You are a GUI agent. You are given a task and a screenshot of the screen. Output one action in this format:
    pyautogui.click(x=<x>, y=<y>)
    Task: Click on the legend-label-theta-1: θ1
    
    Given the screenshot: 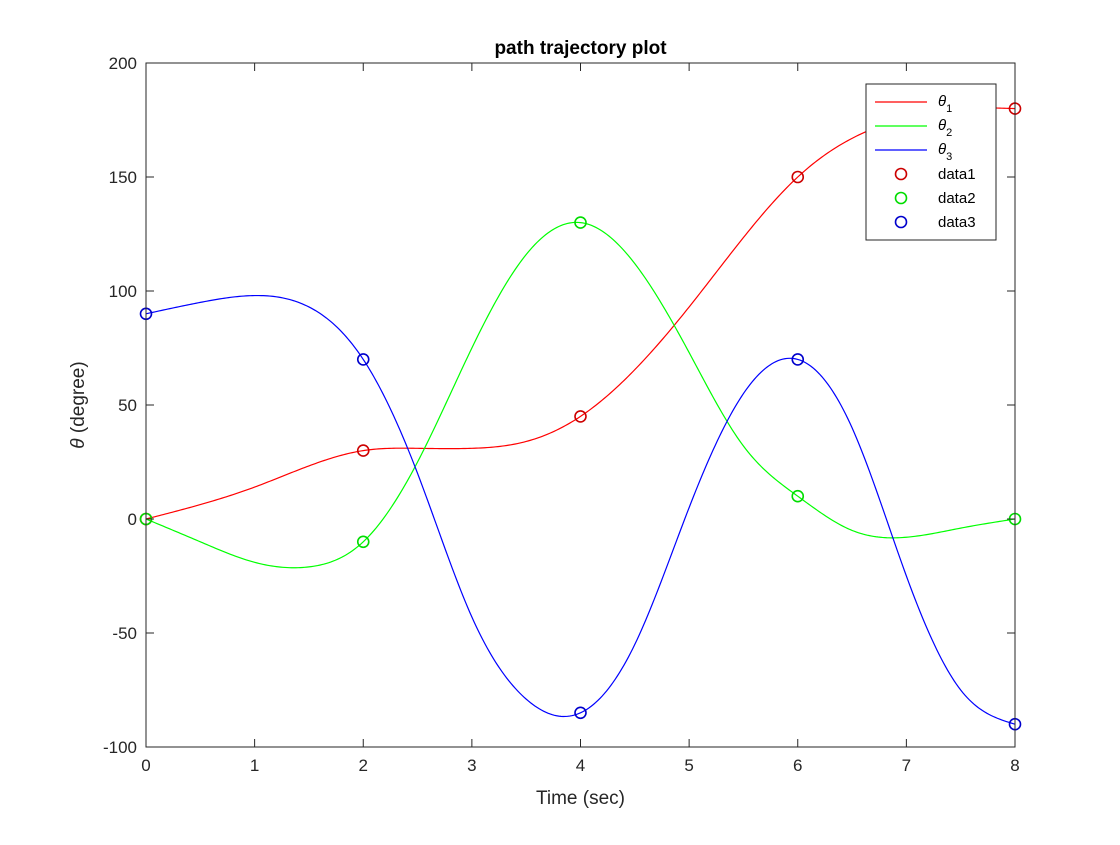 What is the action you would take?
    pyautogui.click(x=945, y=104)
    